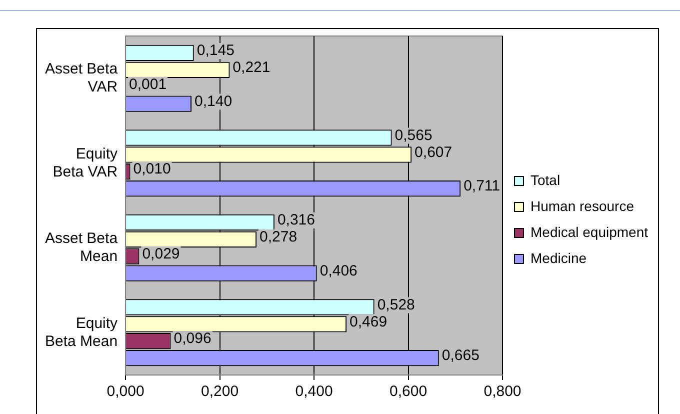 This screenshot has height=414, width=680. What do you see at coordinates (545, 180) in the screenshot?
I see `legend-label: Total` at bounding box center [545, 180].